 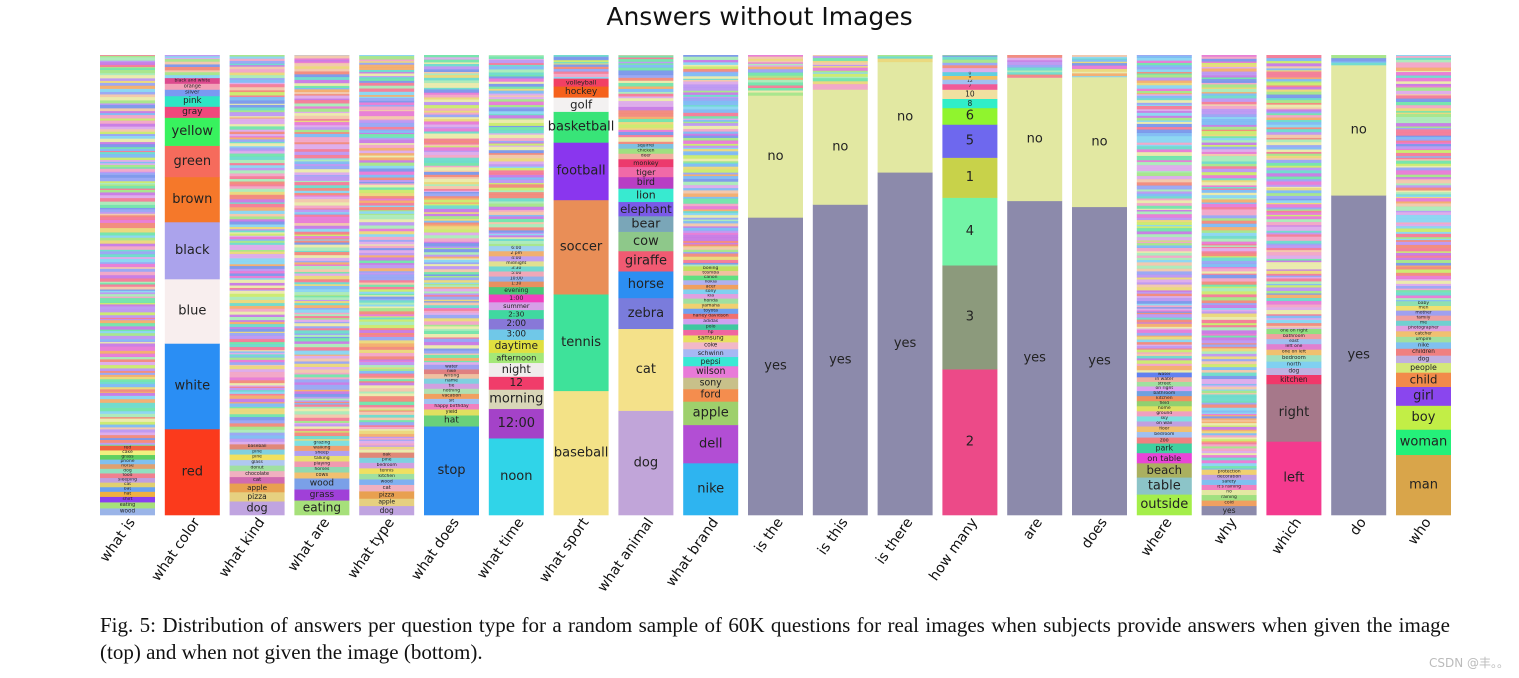 What do you see at coordinates (1164, 379) in the screenshot?
I see `segment-label-where-17: in water` at bounding box center [1164, 379].